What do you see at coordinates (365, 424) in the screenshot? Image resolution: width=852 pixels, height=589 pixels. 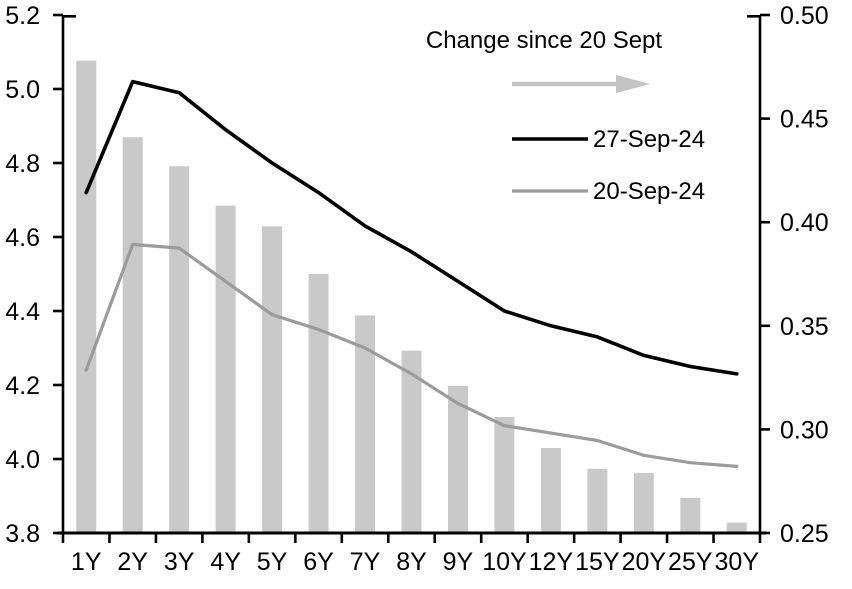 I see `bar-7Y` at bounding box center [365, 424].